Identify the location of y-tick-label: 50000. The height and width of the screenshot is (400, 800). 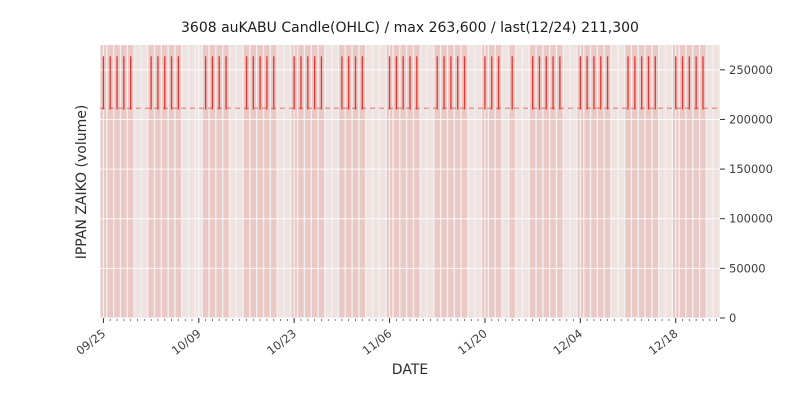
(747, 268).